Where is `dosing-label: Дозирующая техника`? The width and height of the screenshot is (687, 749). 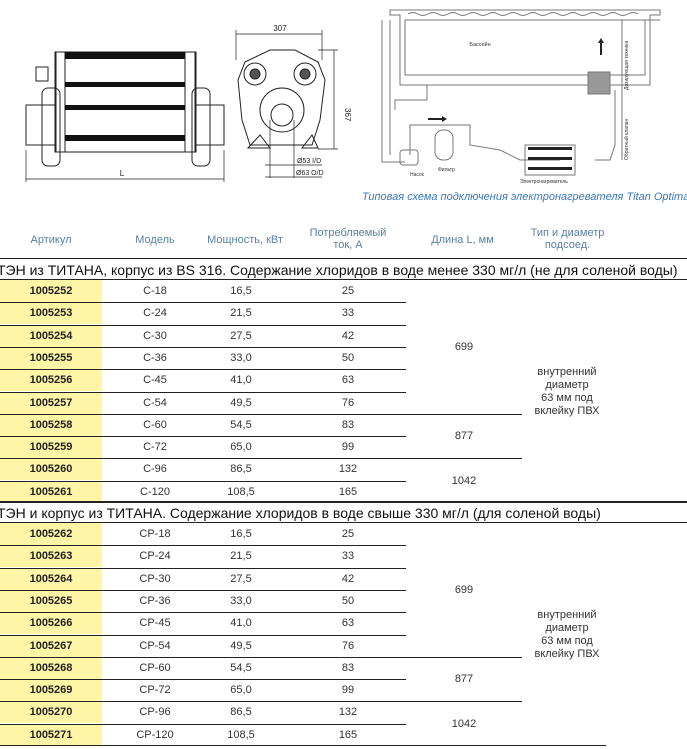 dosing-label: Дозирующая техника is located at coordinates (627, 65).